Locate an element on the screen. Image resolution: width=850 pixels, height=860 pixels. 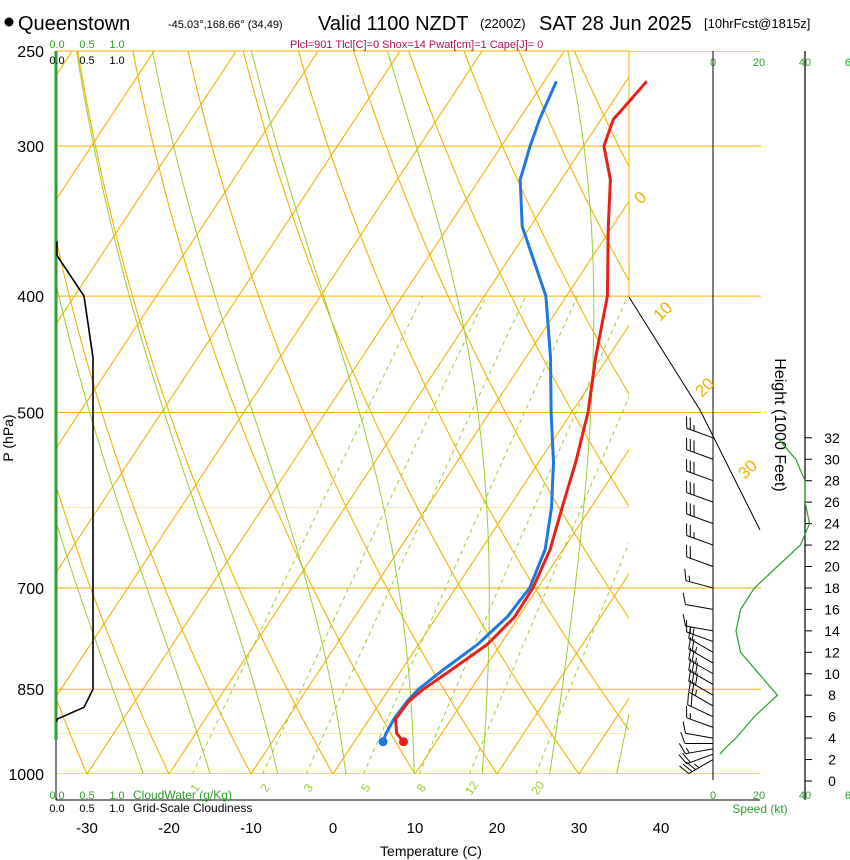
parcel-line is located at coordinates (694, 413).